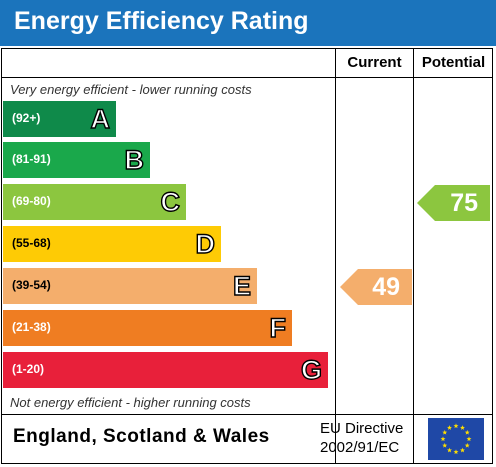 The height and width of the screenshot is (467, 496). I want to click on band-b: (81-91) B, so click(76, 160).